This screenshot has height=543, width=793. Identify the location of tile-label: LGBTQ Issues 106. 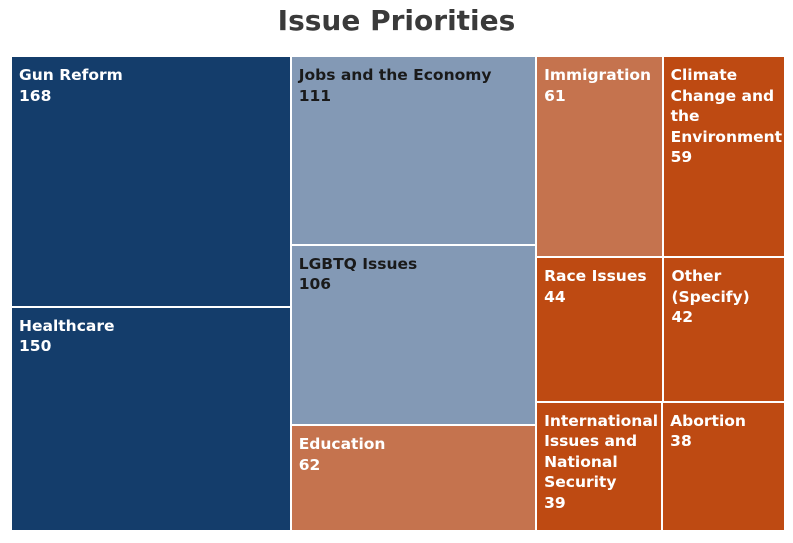
(358, 274).